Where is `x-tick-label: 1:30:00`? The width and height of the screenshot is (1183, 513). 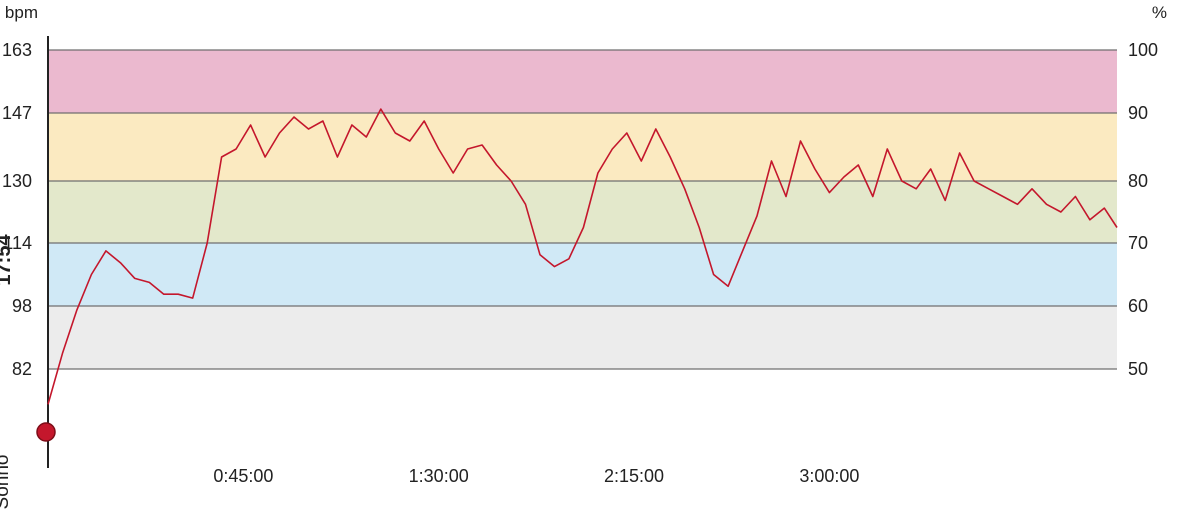 x-tick-label: 1:30:00 is located at coordinates (439, 476).